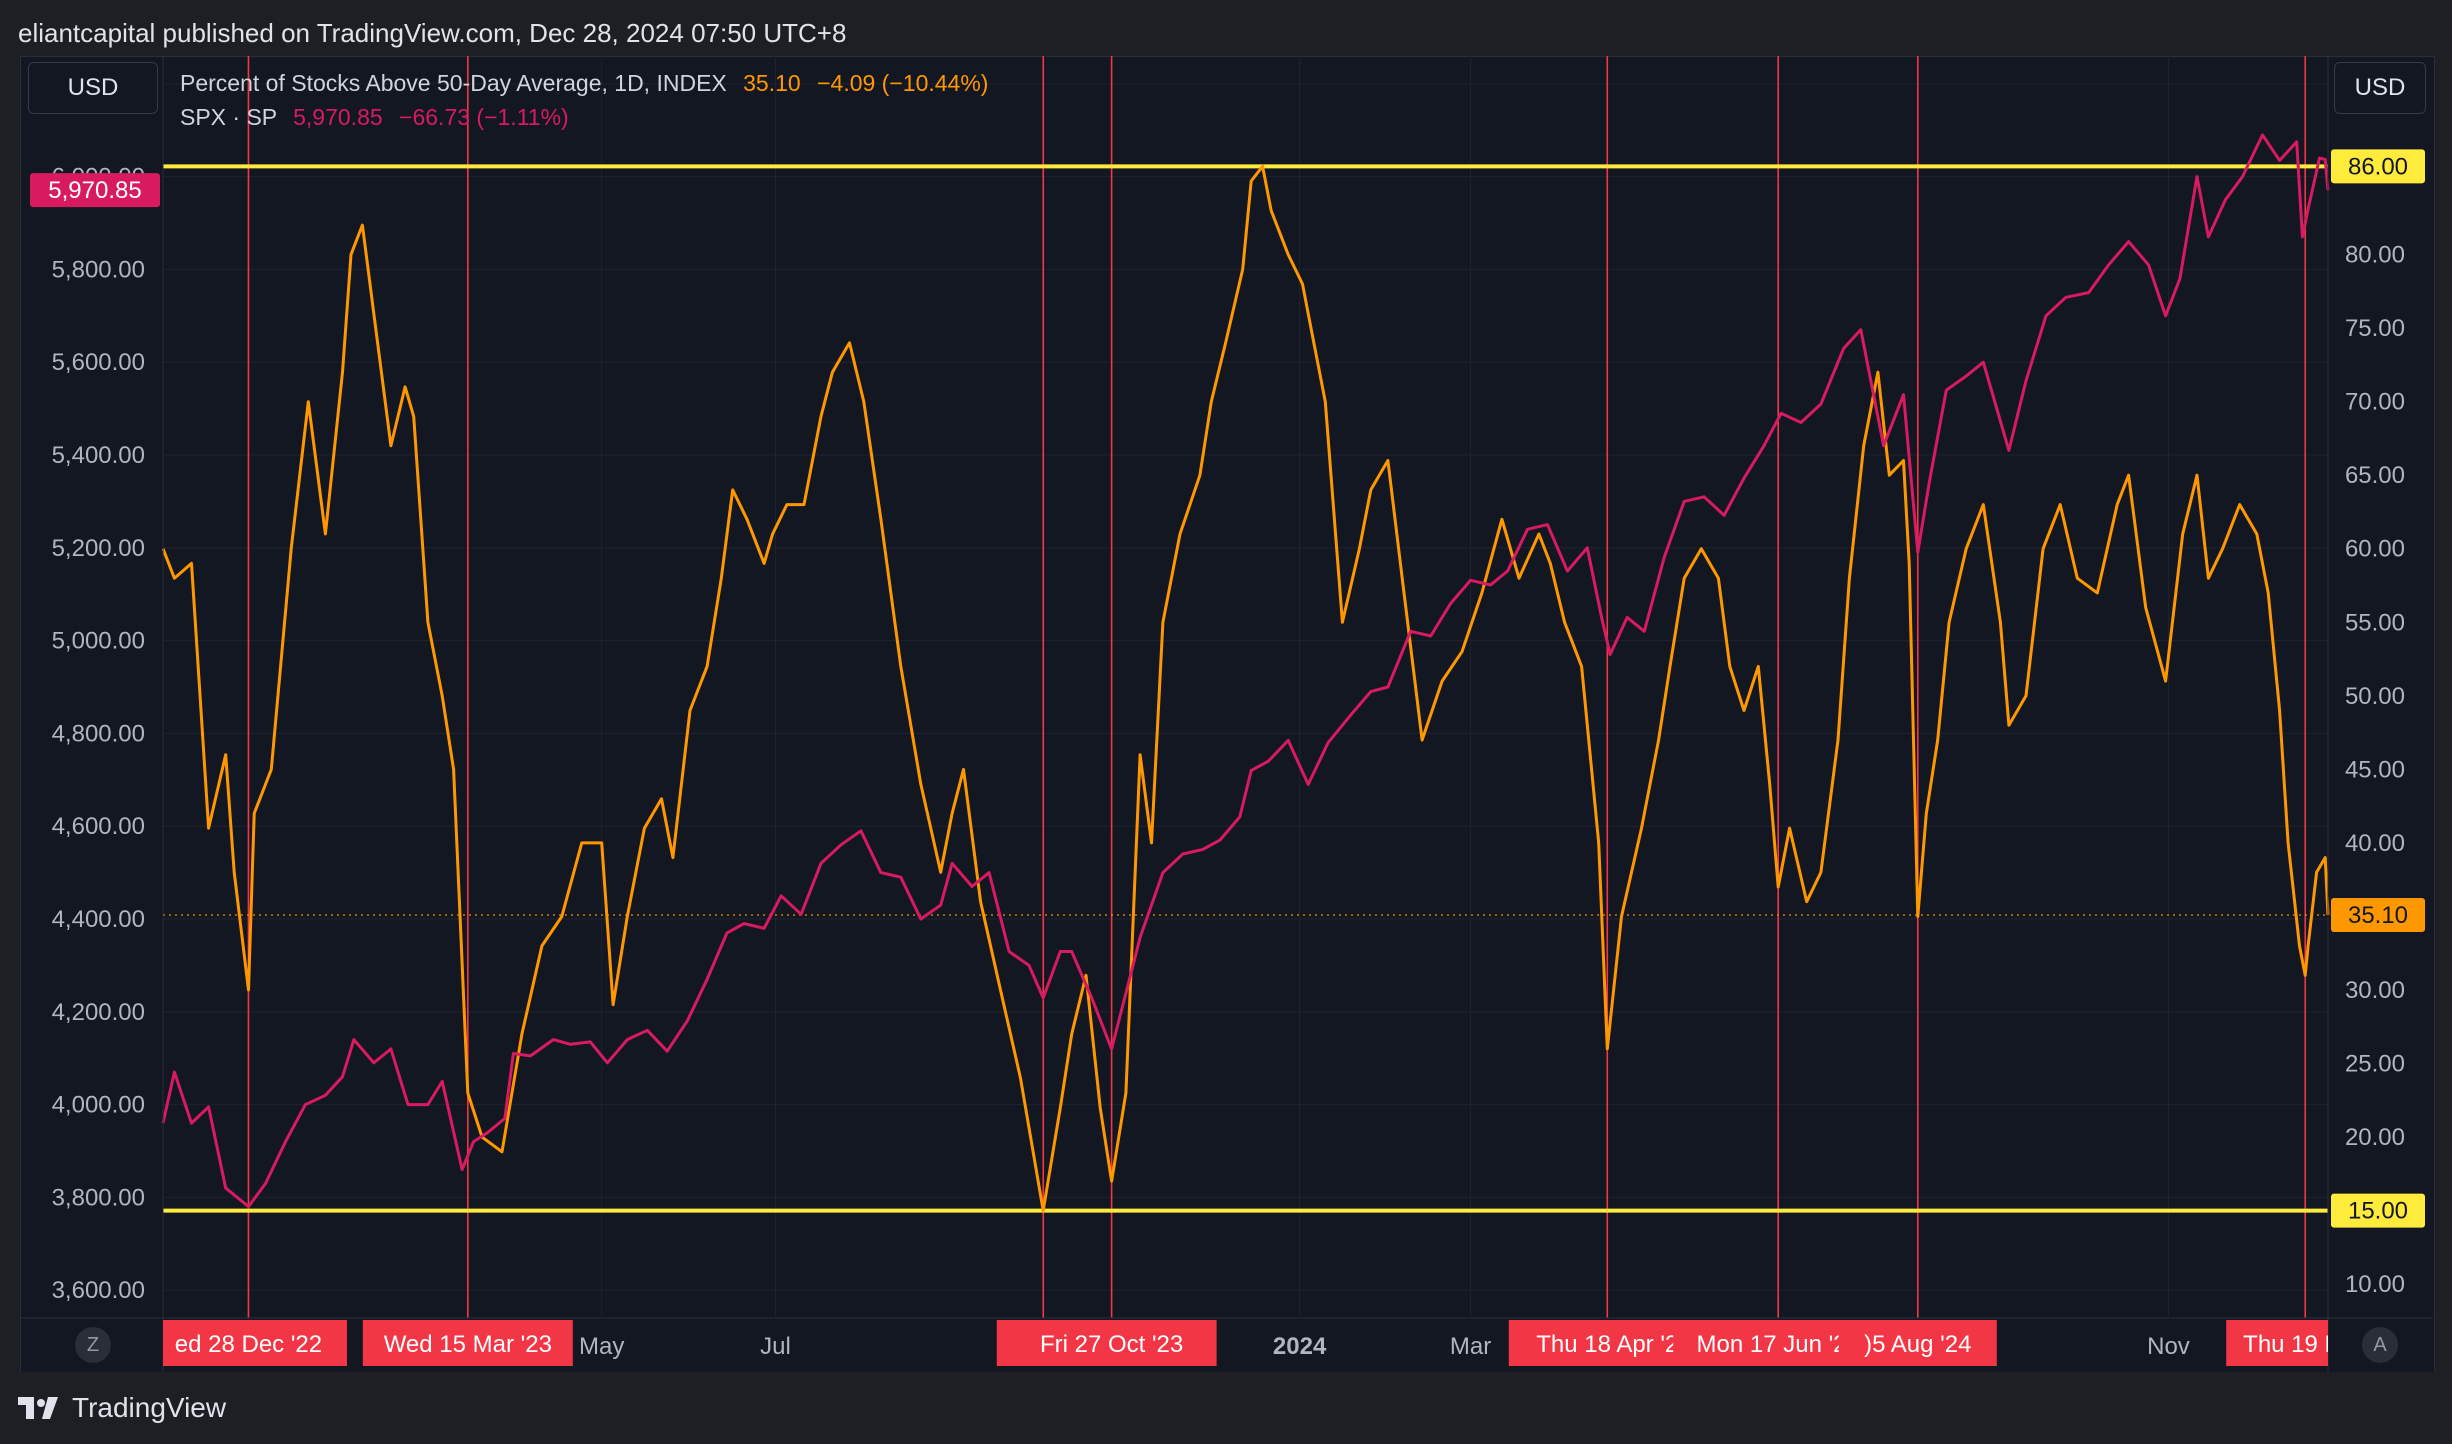 Image resolution: width=2452 pixels, height=1444 pixels. I want to click on zoom-button: Z, so click(93, 1345).